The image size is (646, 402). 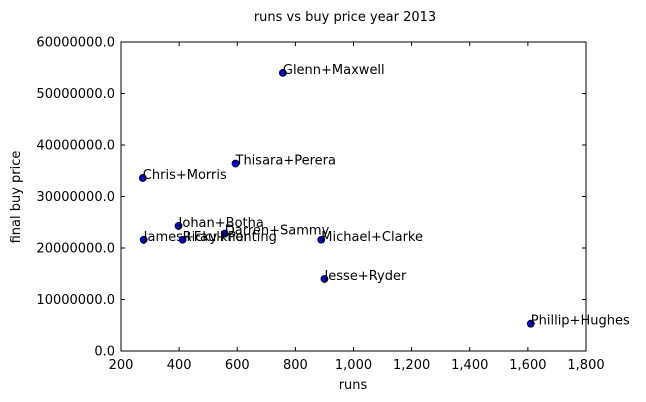 I want to click on y-tick-label: 30000000.0, so click(x=75, y=197).